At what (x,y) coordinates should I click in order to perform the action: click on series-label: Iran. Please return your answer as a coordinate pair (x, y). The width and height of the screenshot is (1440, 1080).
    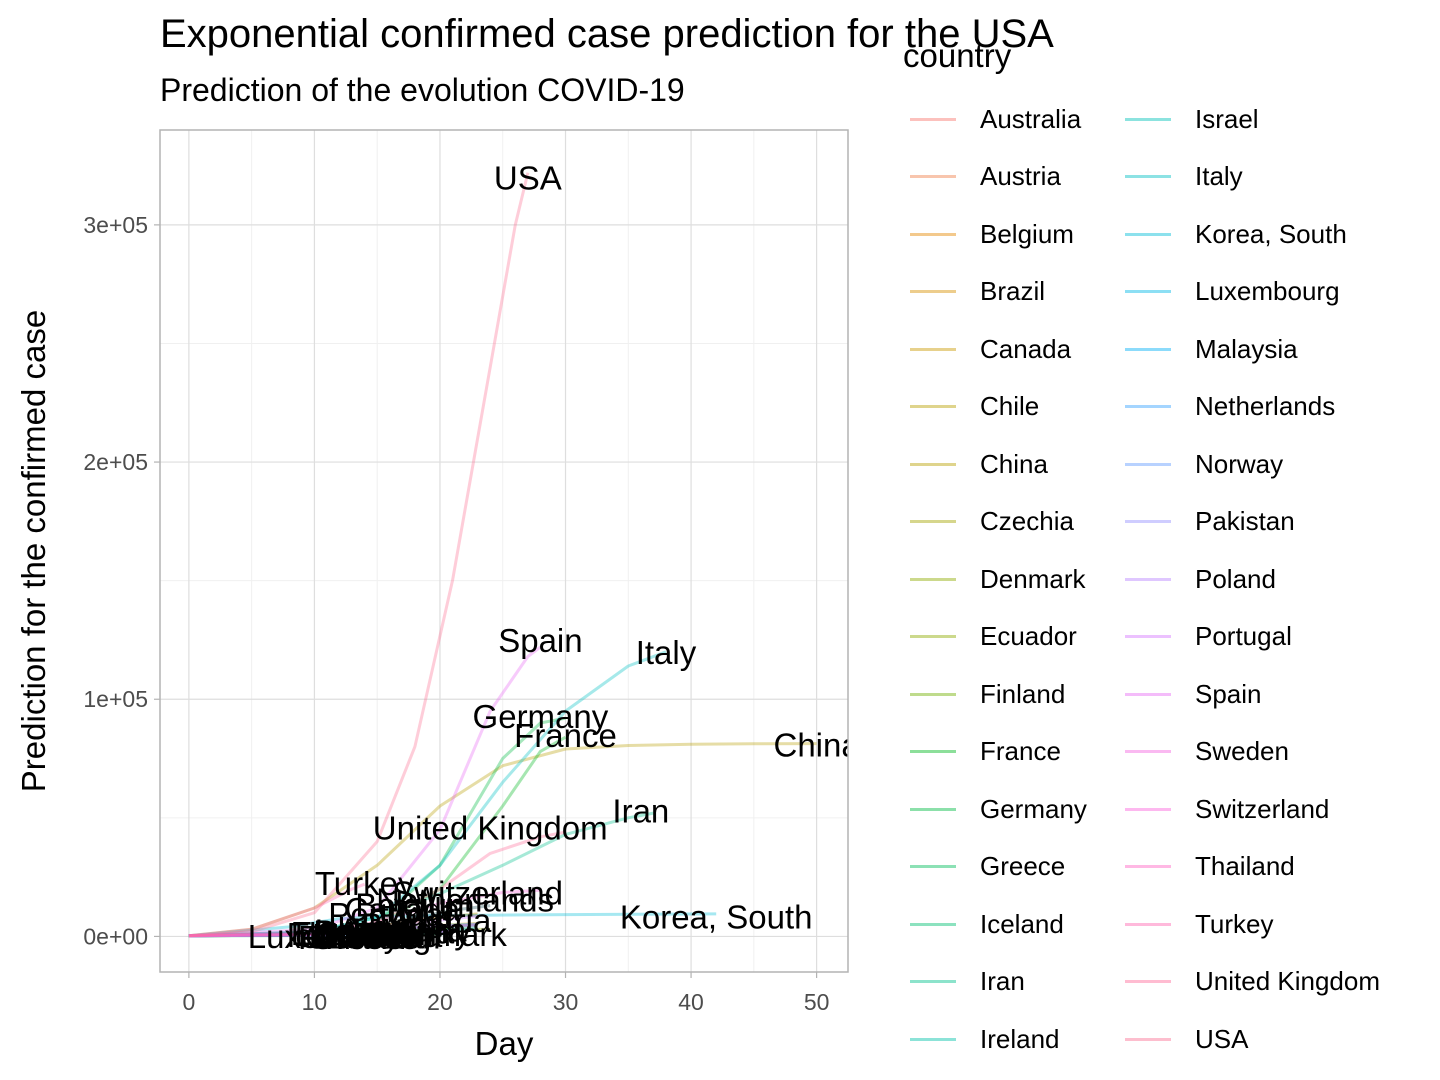
    Looking at the image, I should click on (640, 811).